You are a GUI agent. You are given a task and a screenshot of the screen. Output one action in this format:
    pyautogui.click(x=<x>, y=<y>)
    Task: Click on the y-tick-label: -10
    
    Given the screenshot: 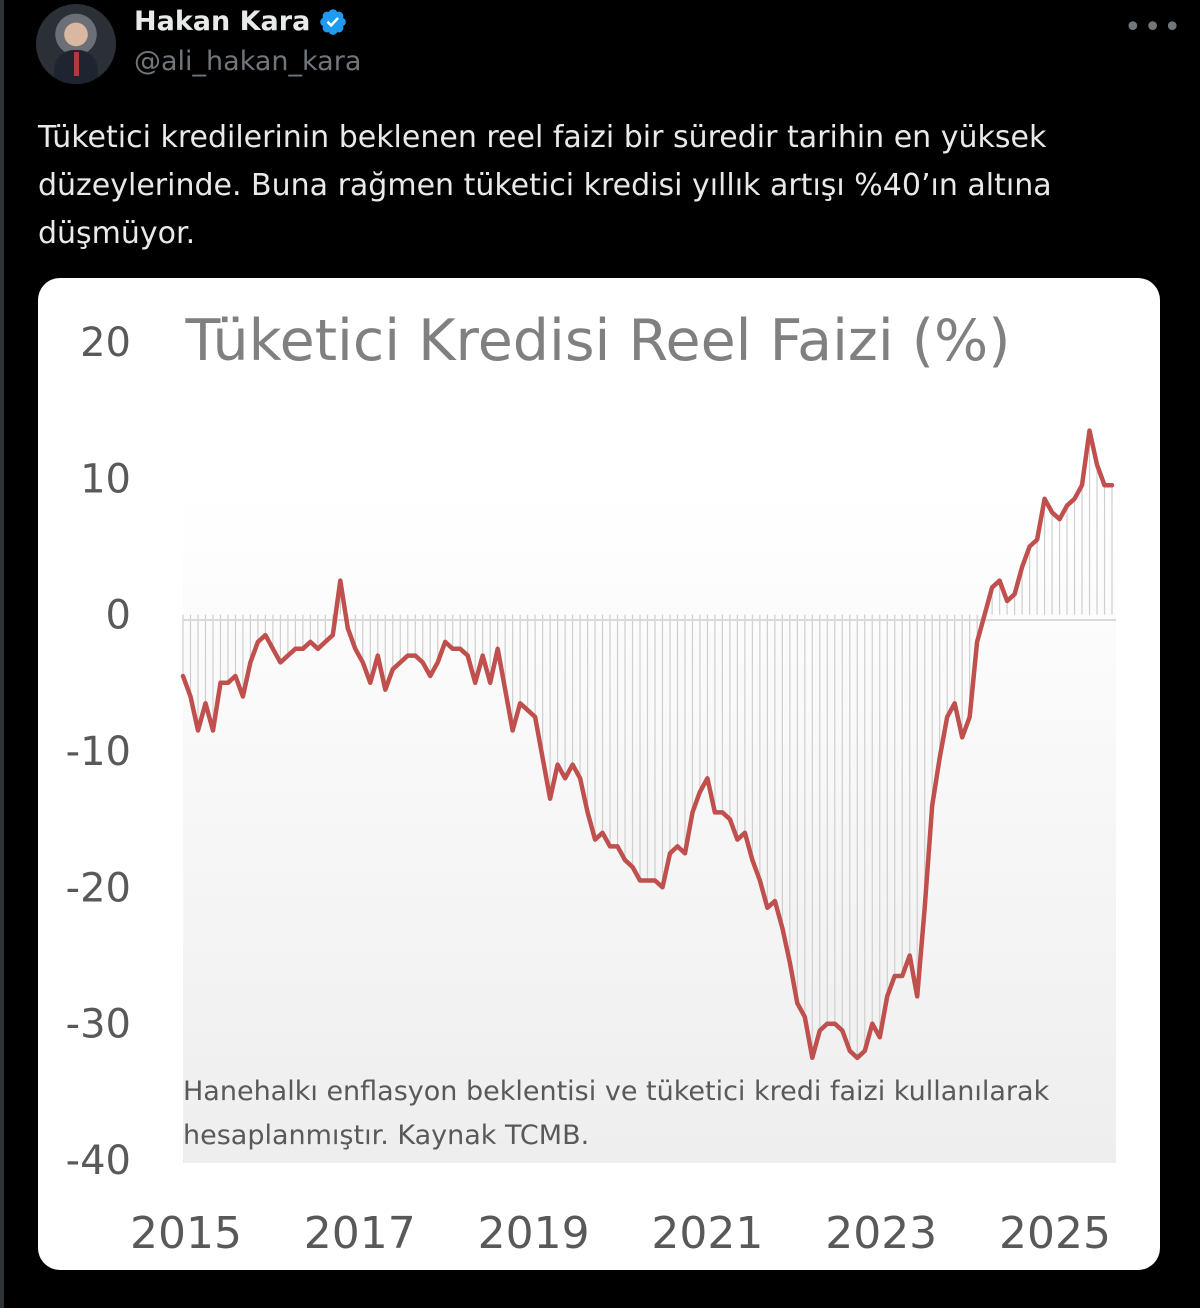 What is the action you would take?
    pyautogui.click(x=98, y=752)
    